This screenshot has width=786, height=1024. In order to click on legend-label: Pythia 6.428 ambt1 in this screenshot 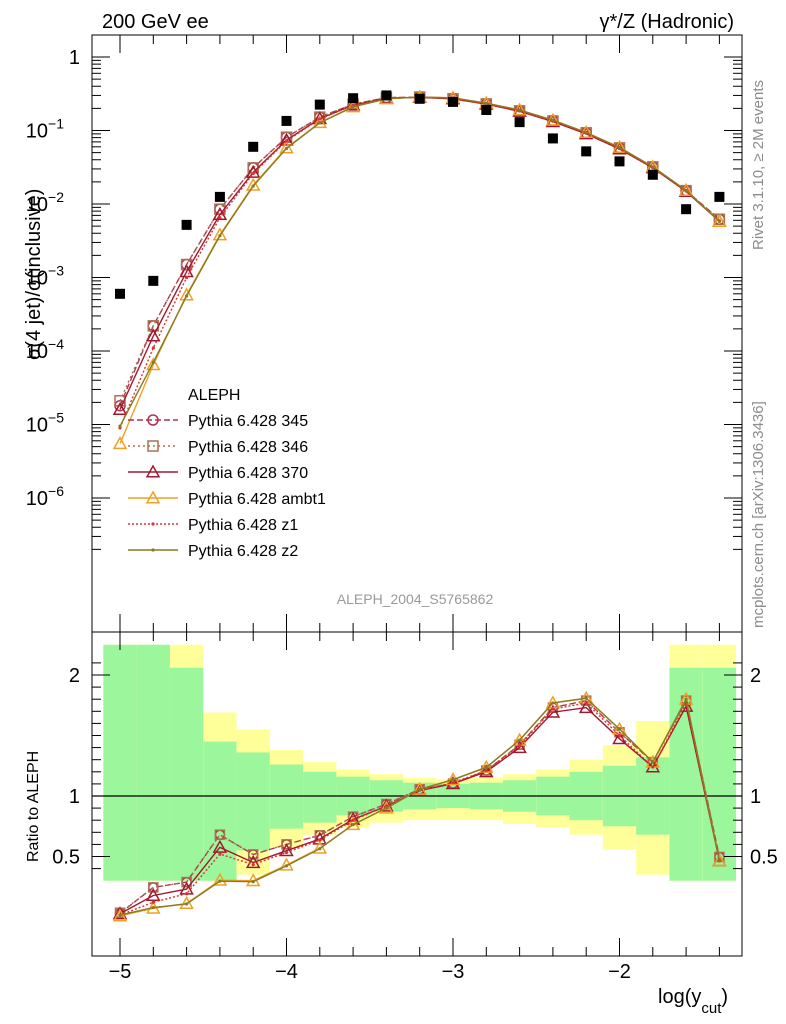, I will do `click(257, 499)`.